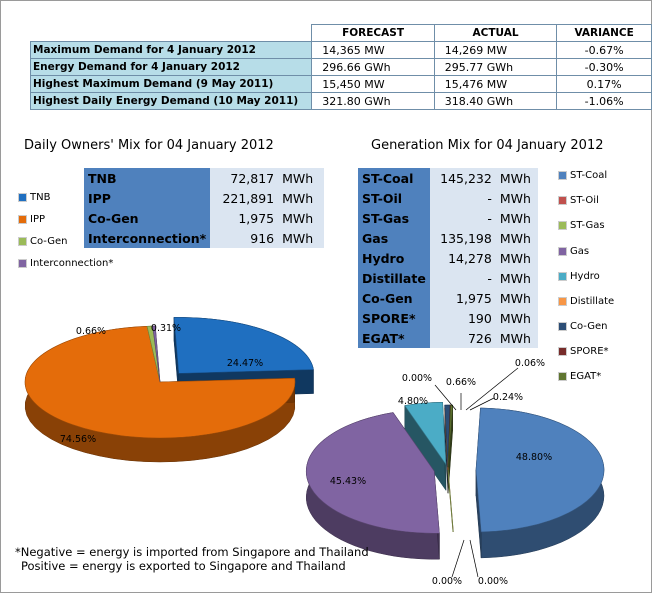  I want to click on legend-label: Distillate, so click(592, 301).